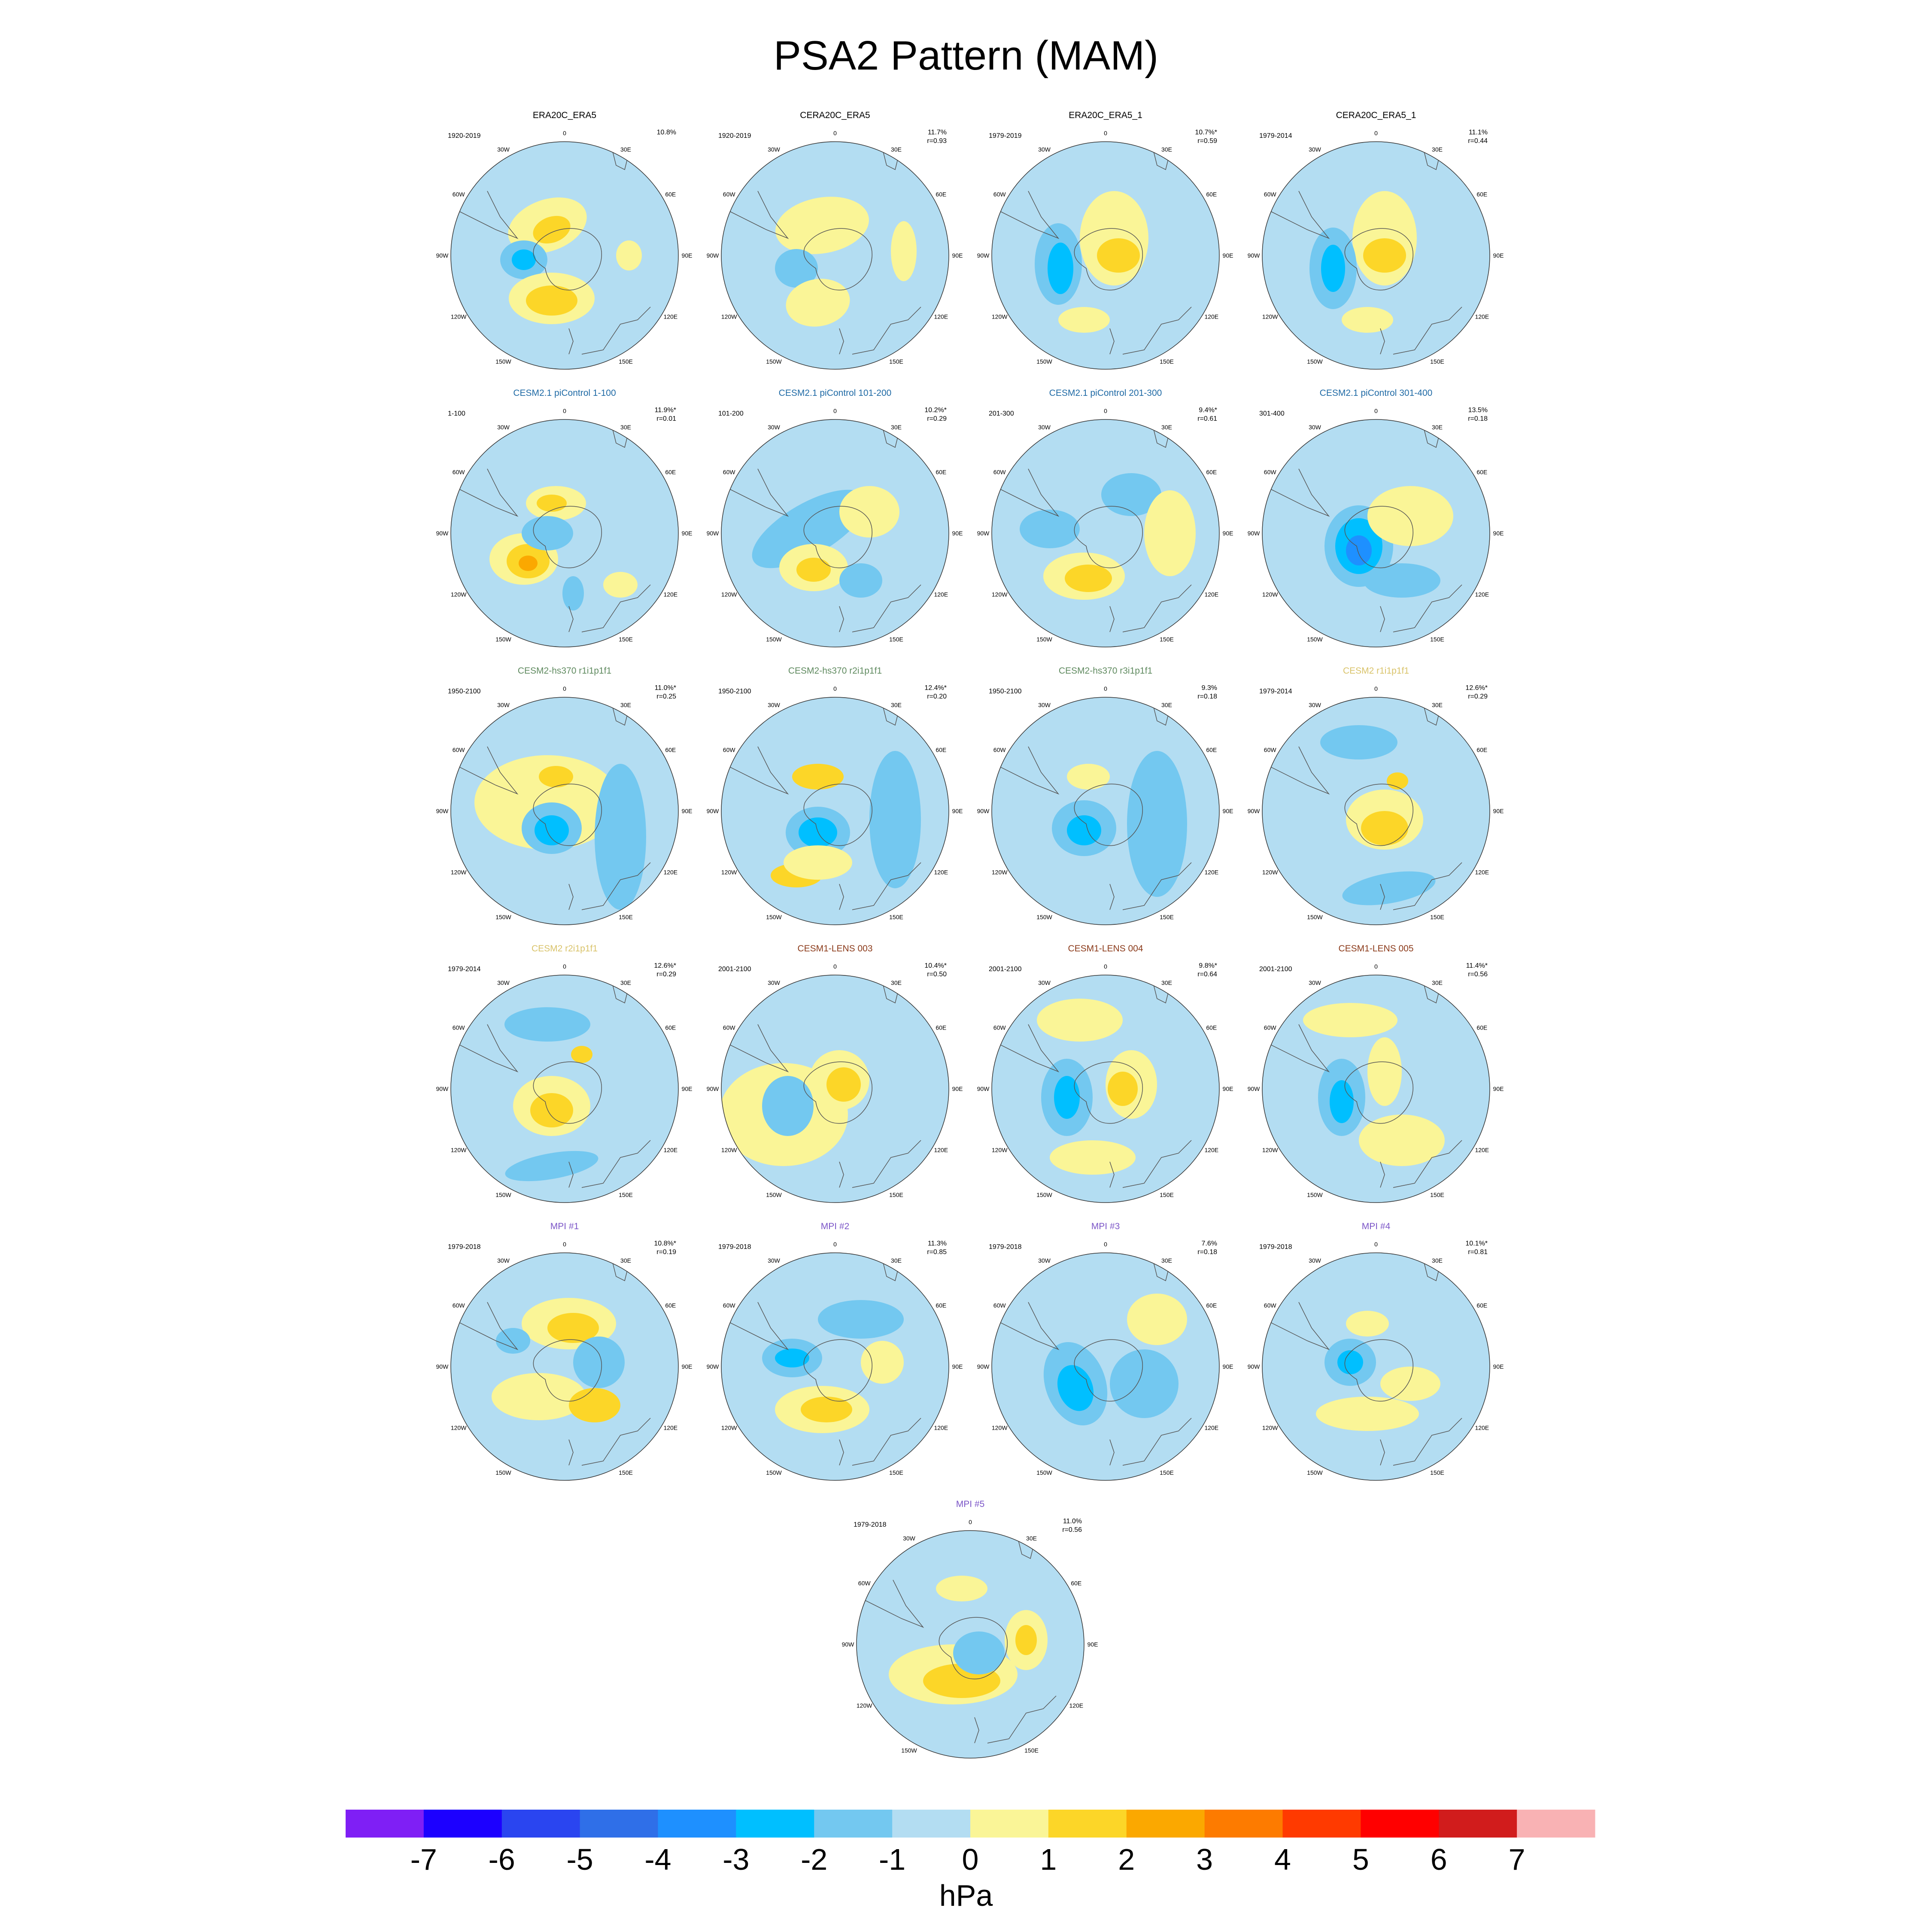 This screenshot has height=1932, width=1932. What do you see at coordinates (835, 115) in the screenshot?
I see `panel-title: CERA20C_ERA5` at bounding box center [835, 115].